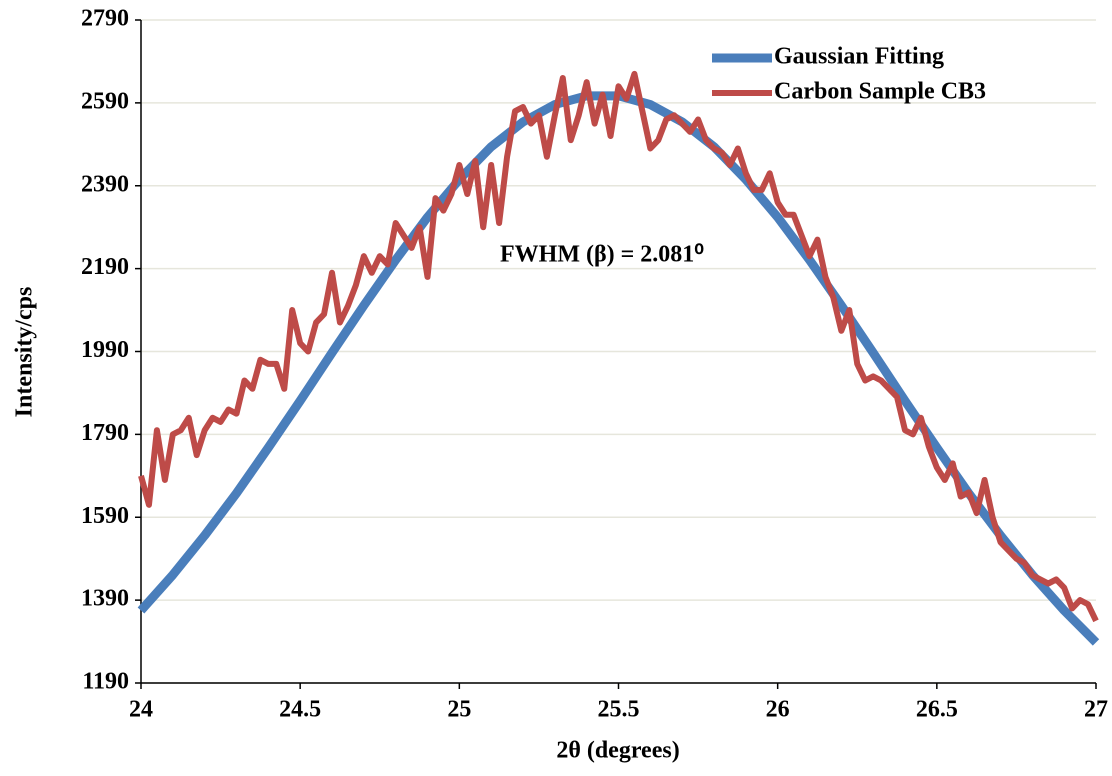  What do you see at coordinates (25, 352) in the screenshot?
I see `y-axis-title: Intensity/cps` at bounding box center [25, 352].